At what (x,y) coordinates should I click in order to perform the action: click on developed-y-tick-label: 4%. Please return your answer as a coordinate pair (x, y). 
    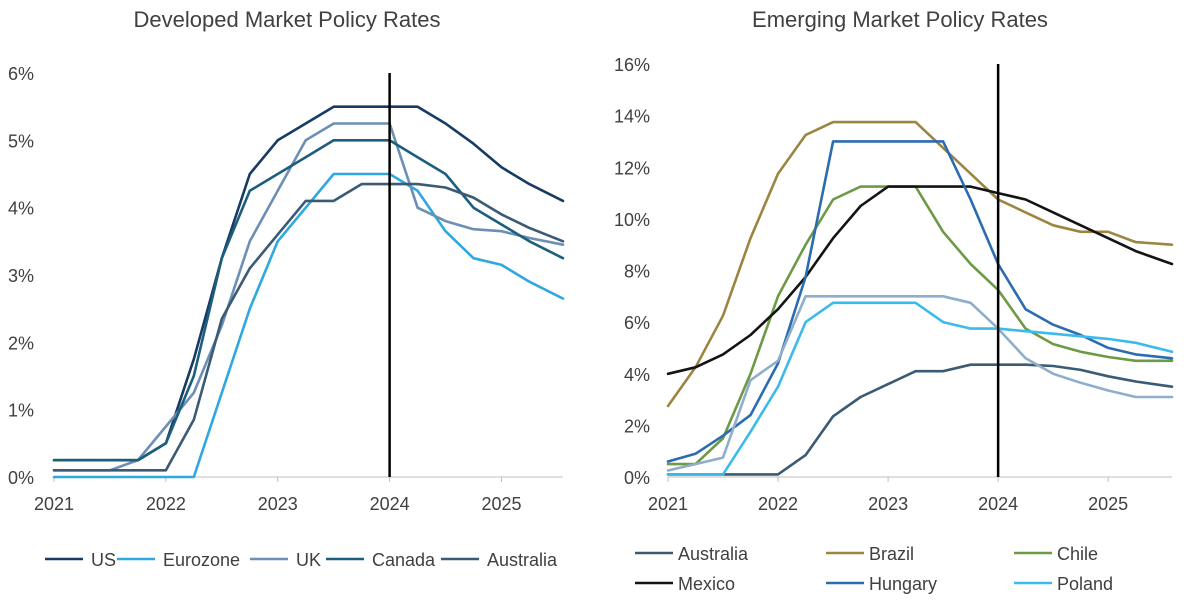
    Looking at the image, I should click on (21, 209).